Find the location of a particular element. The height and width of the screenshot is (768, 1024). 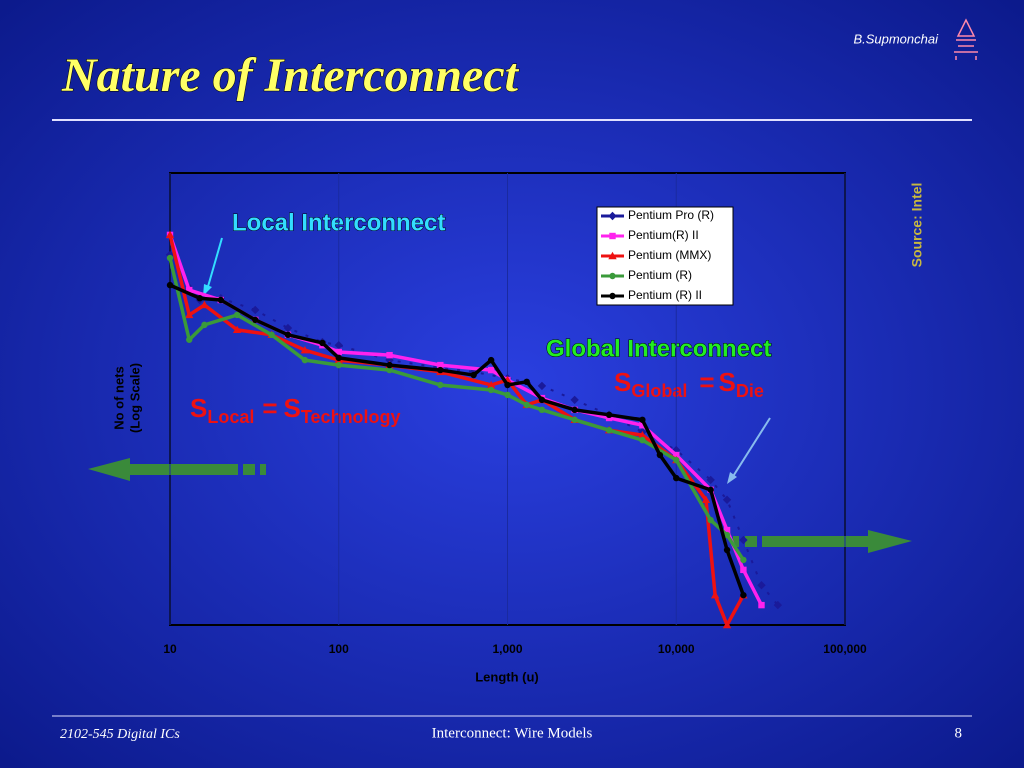

author: B.Supmonchai is located at coordinates (896, 38).